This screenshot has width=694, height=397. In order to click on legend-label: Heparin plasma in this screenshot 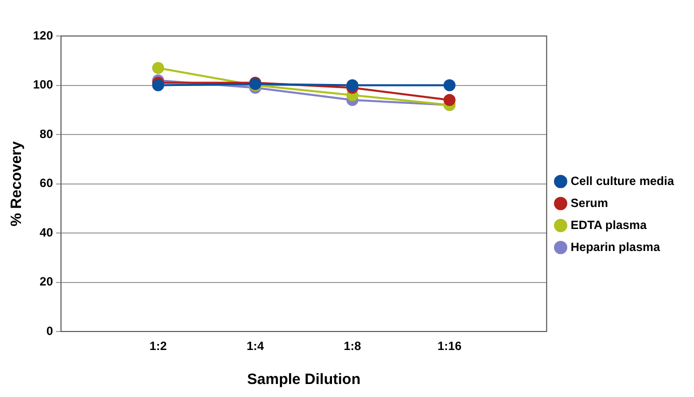, I will do `click(615, 247)`.